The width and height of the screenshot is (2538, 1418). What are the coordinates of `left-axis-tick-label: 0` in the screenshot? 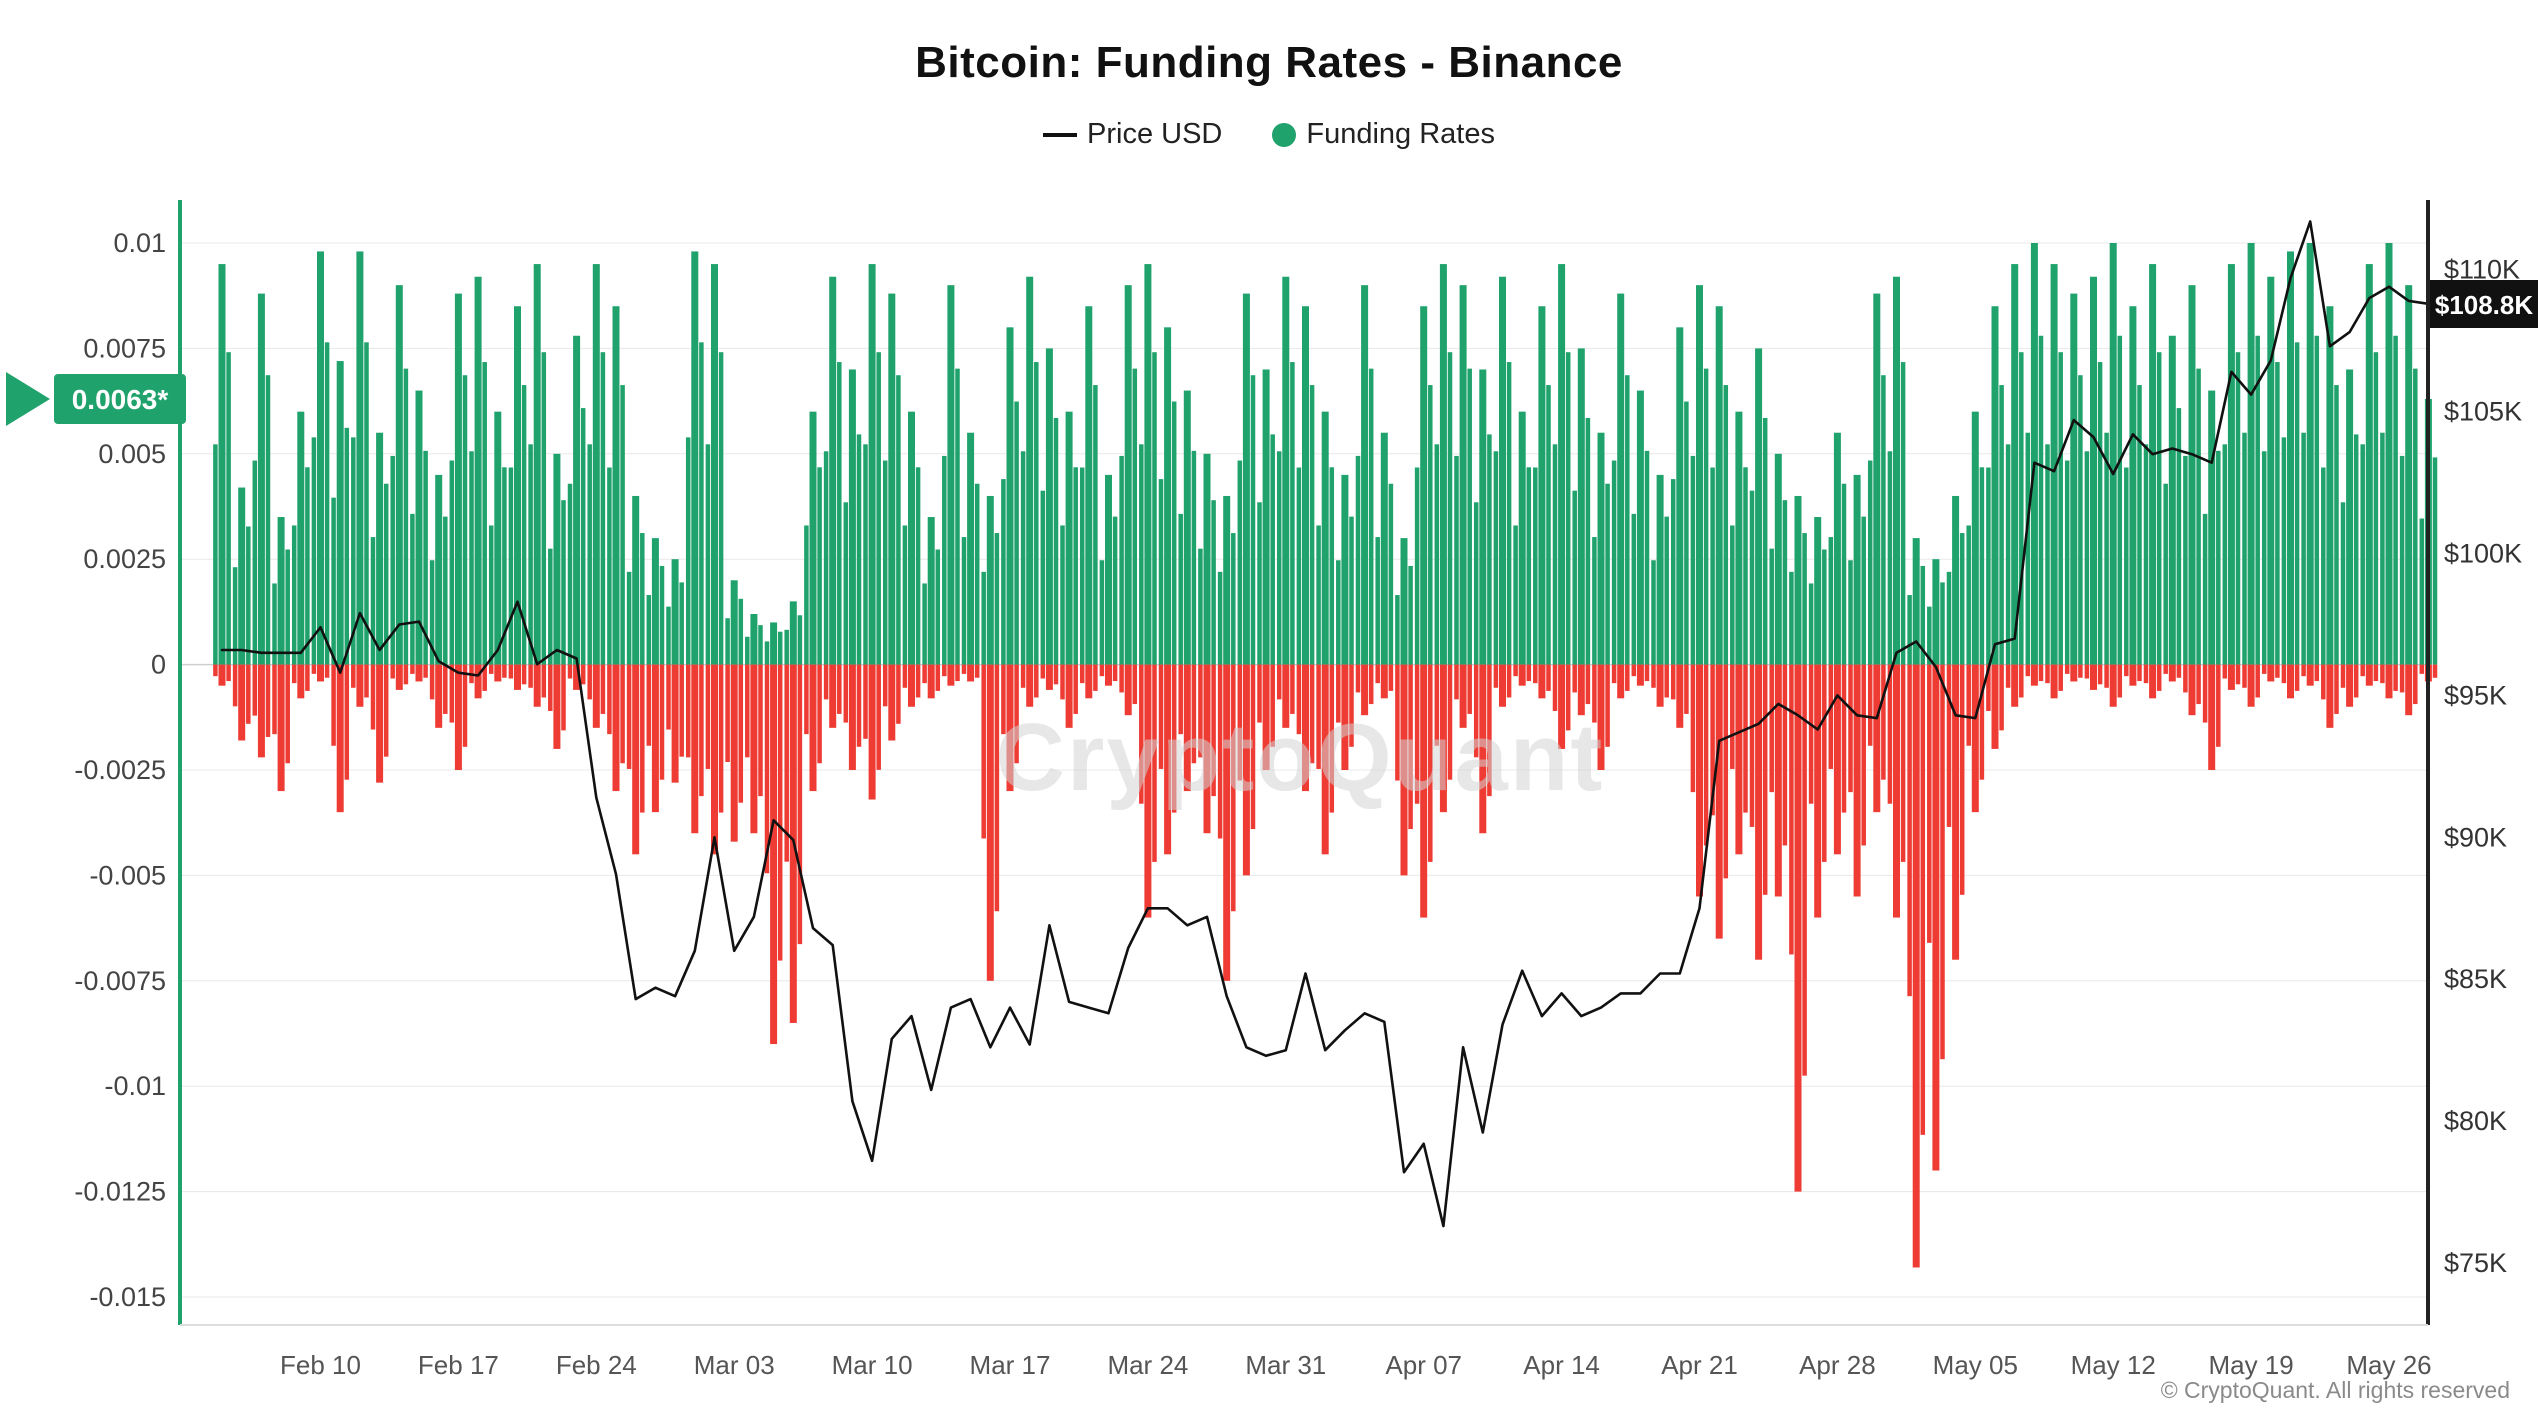 It's located at (158, 665).